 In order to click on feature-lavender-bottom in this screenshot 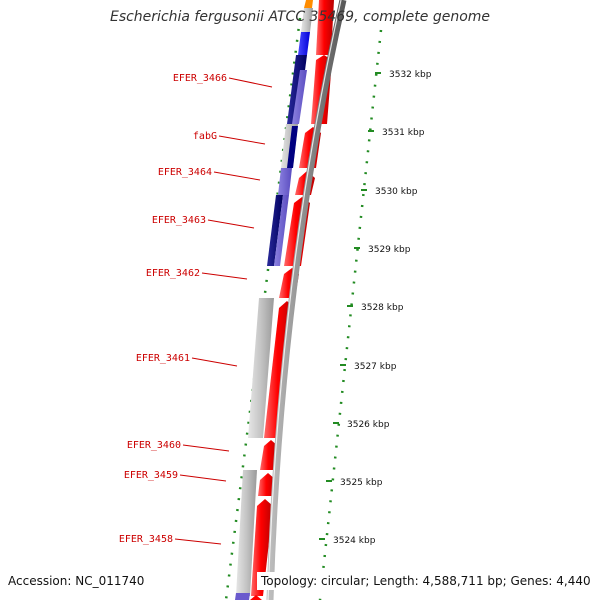, I will do `click(242, 596)`.